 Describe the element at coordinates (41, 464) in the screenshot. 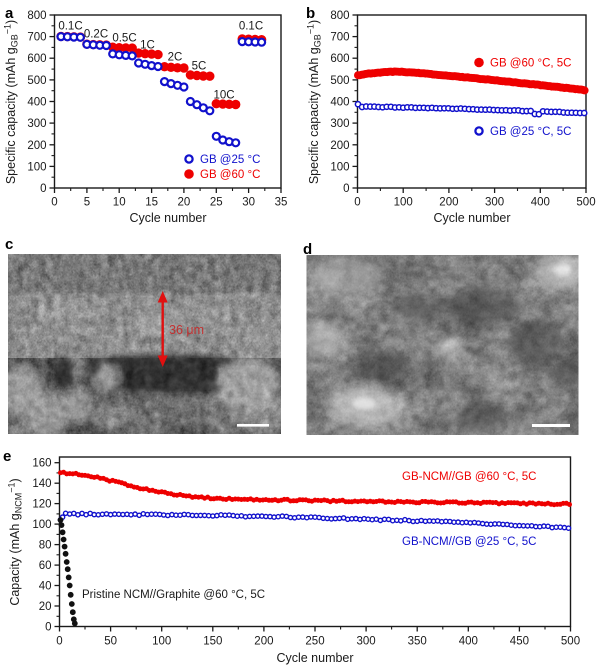

I see `svg-text: 160` at that location.